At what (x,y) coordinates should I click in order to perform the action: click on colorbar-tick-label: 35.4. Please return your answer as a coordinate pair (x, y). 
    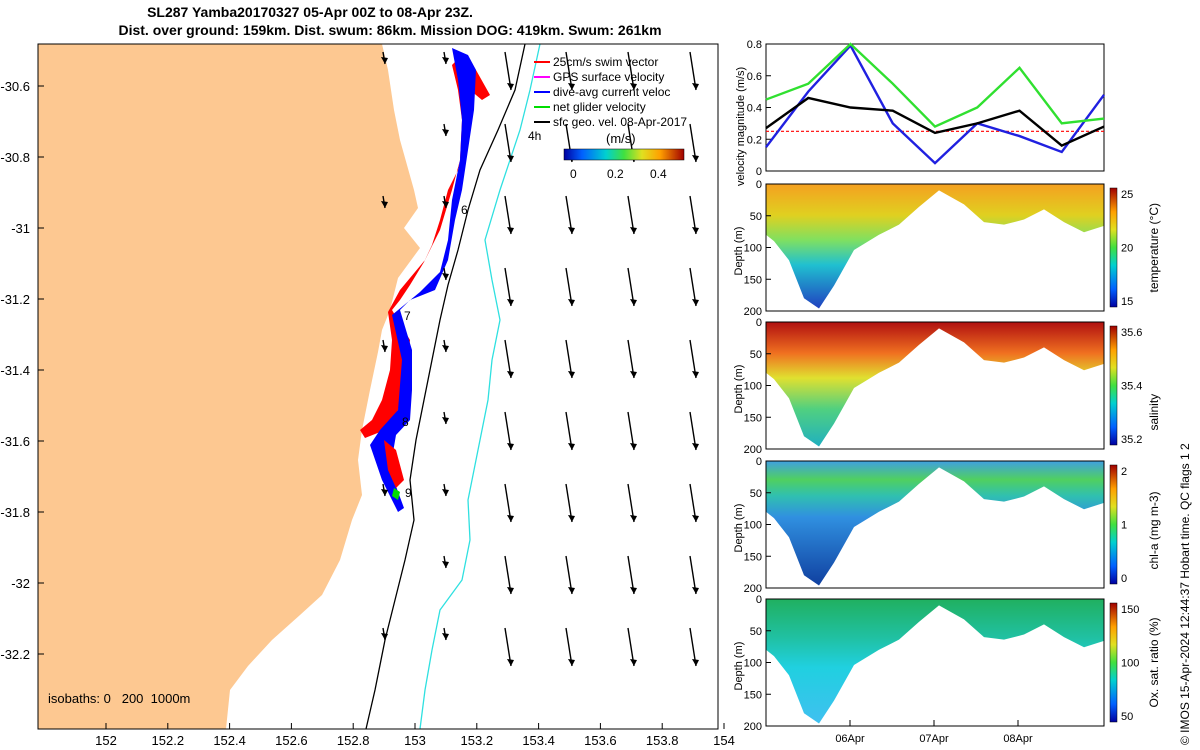
    Looking at the image, I should click on (1131, 387).